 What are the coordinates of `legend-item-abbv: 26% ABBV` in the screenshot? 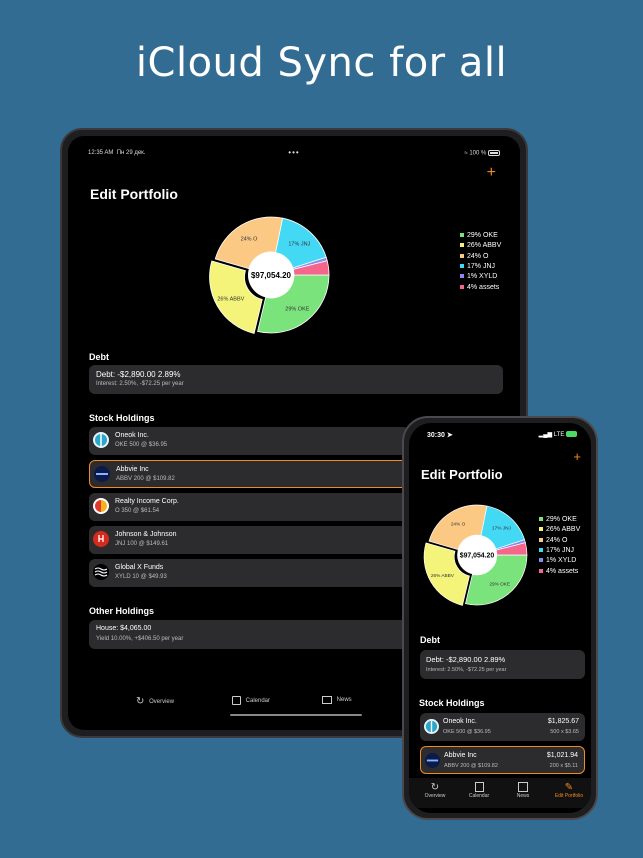 It's located at (480, 245).